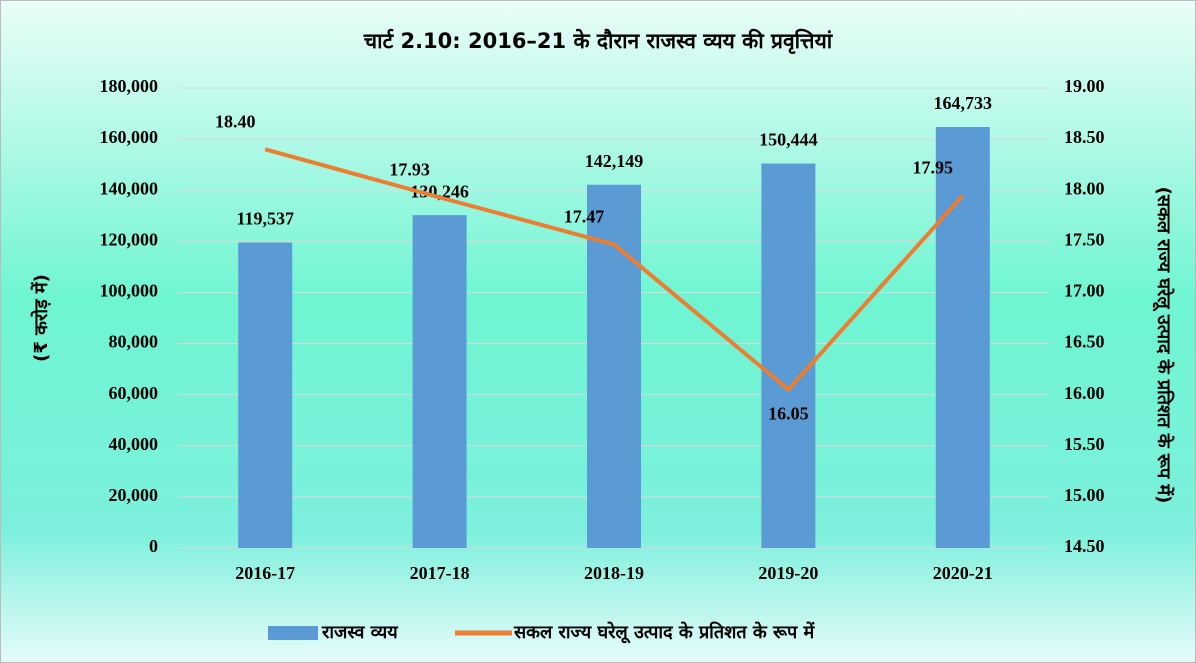  I want to click on y2-tick-label: 17.00, so click(1084, 291).